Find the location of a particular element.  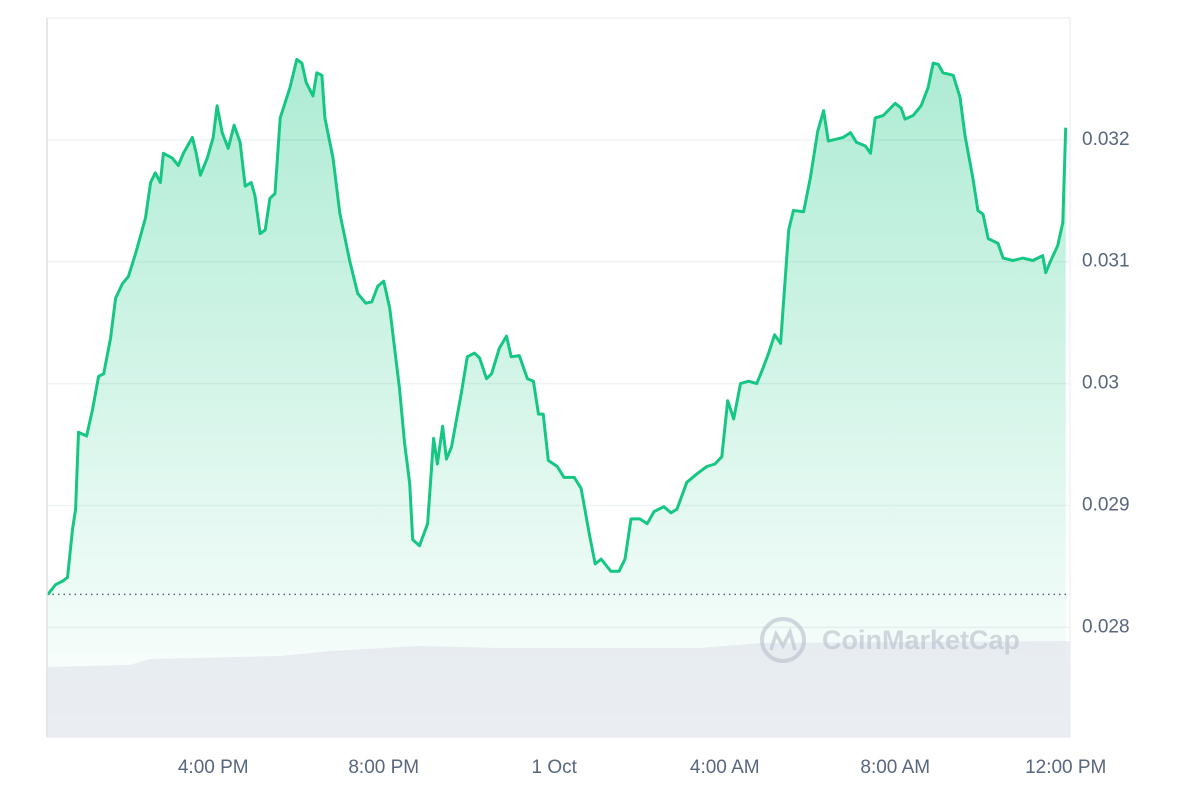

watermark-text: CoinMarketCap is located at coordinates (921, 640).